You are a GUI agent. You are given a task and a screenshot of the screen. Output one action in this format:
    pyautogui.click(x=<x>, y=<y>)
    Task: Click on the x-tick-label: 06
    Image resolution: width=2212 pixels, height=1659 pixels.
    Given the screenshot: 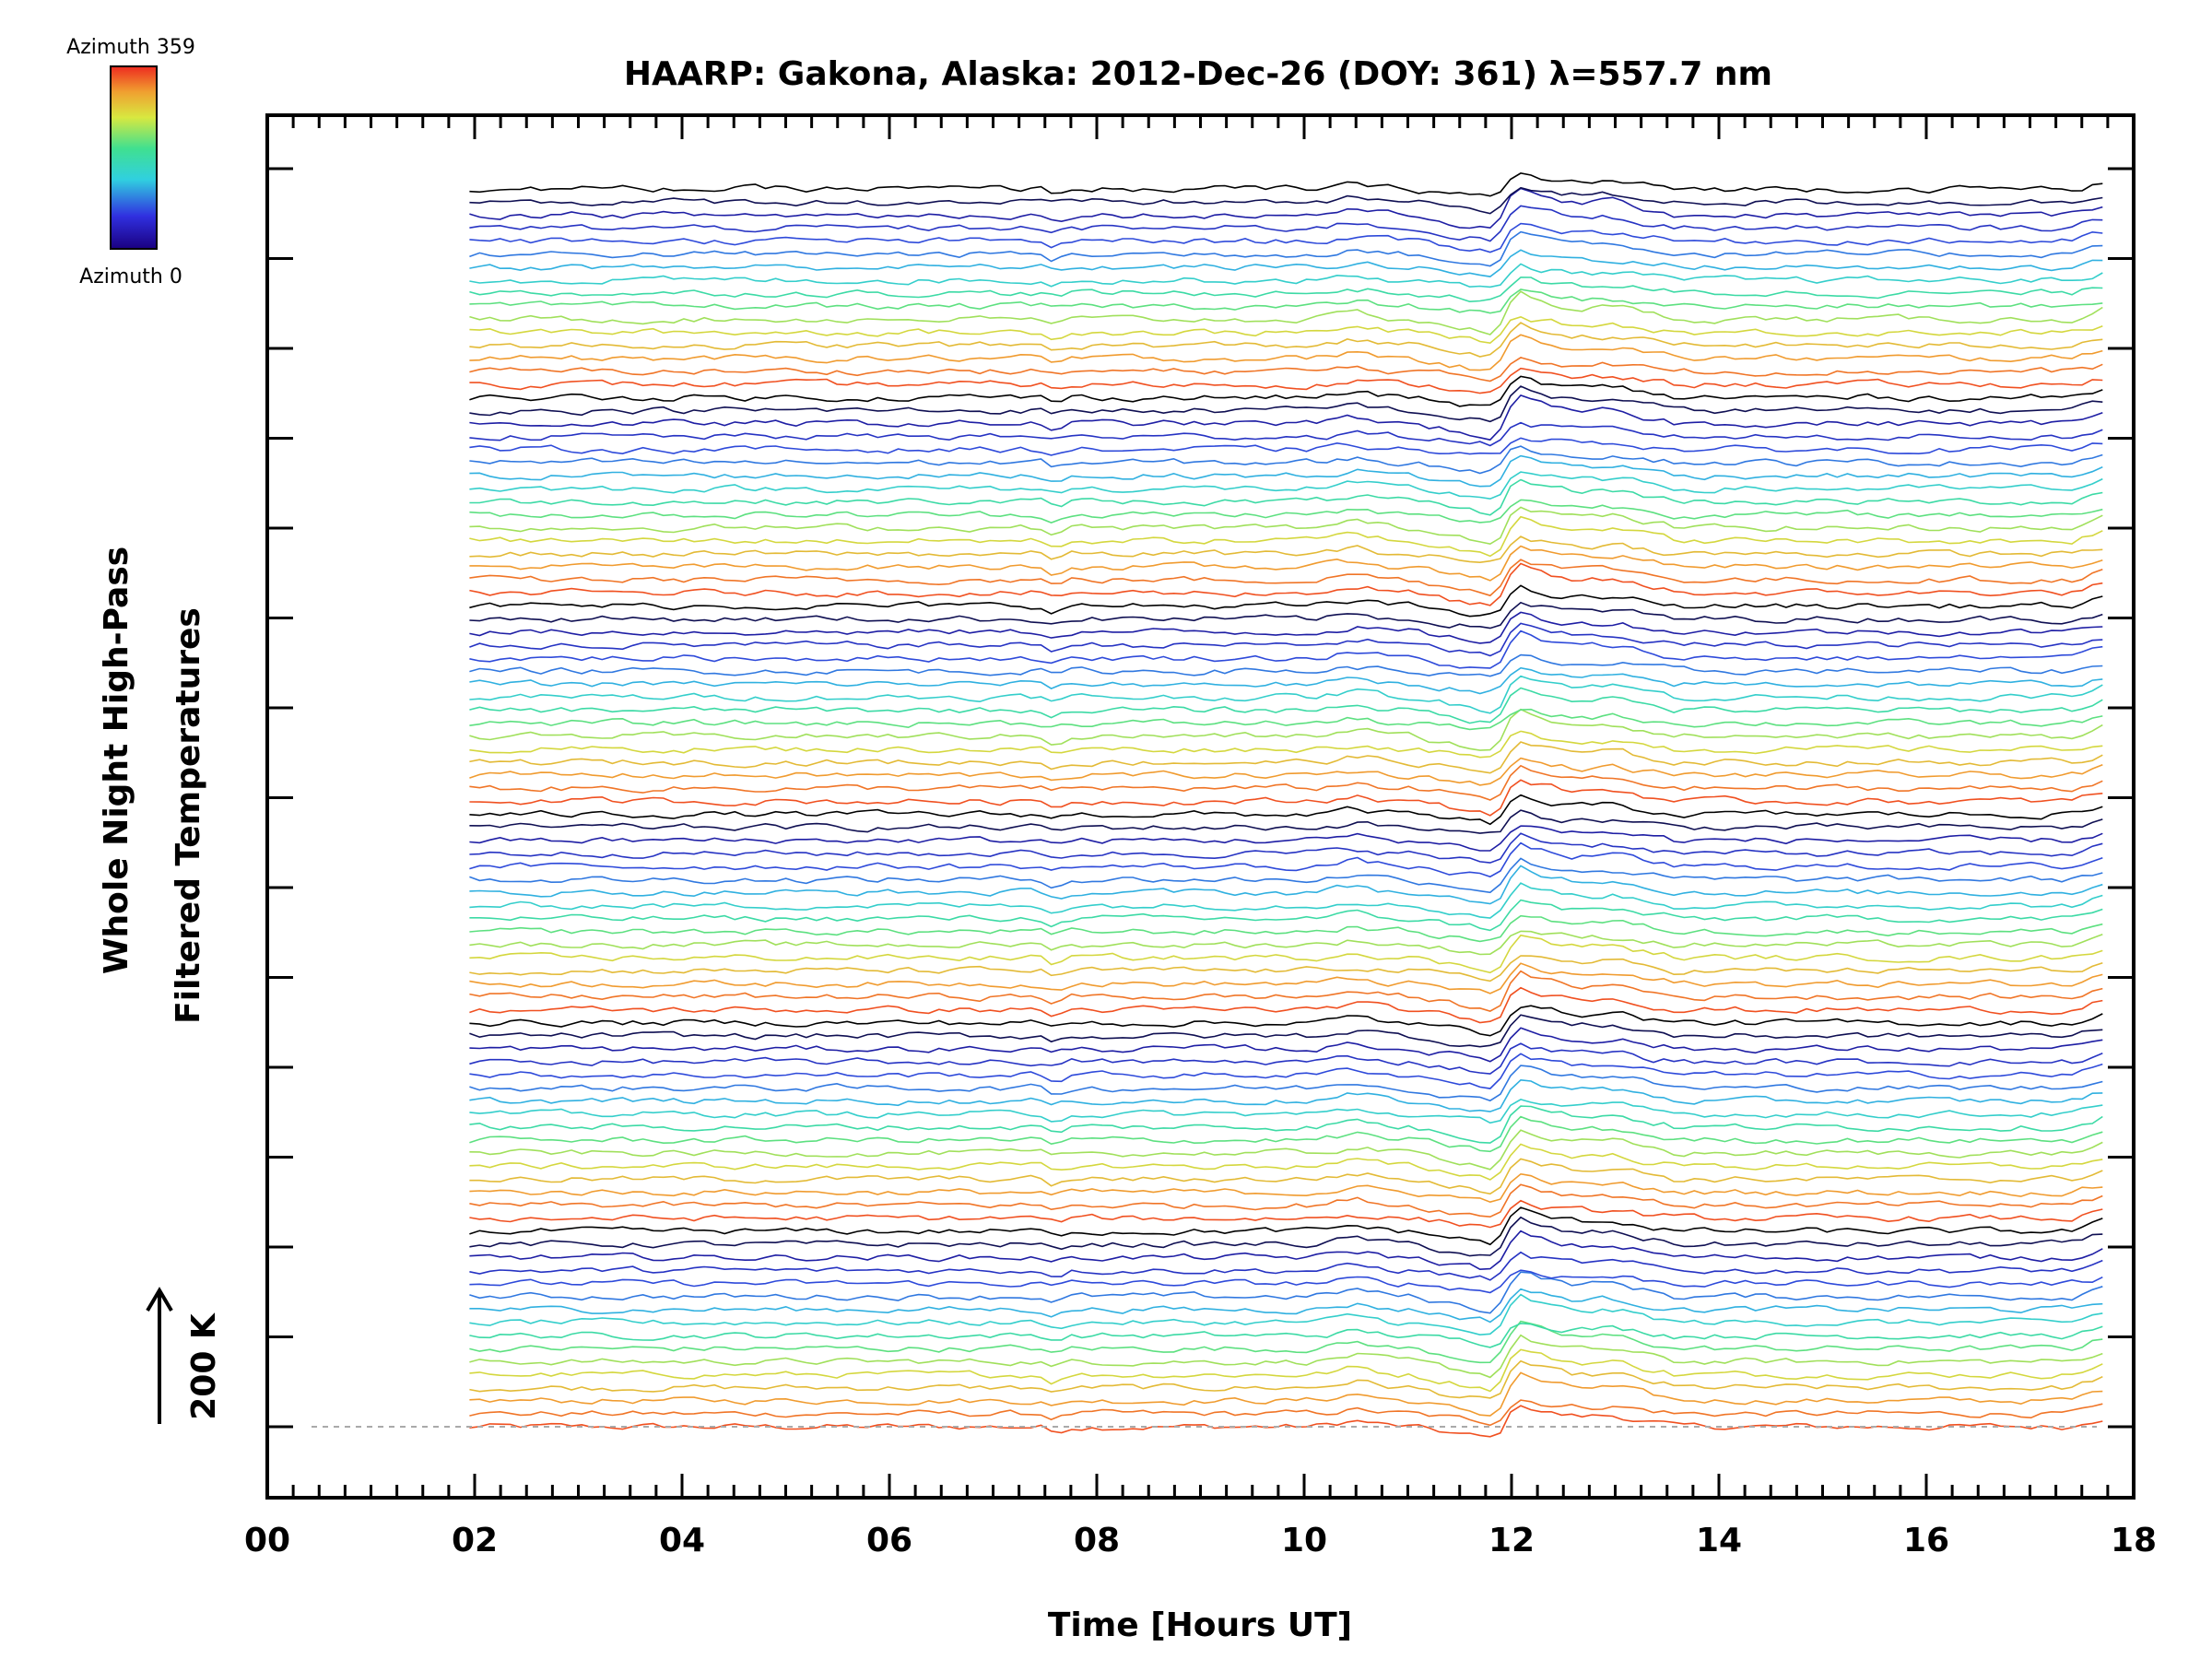 What is the action you would take?
    pyautogui.click(x=889, y=1540)
    